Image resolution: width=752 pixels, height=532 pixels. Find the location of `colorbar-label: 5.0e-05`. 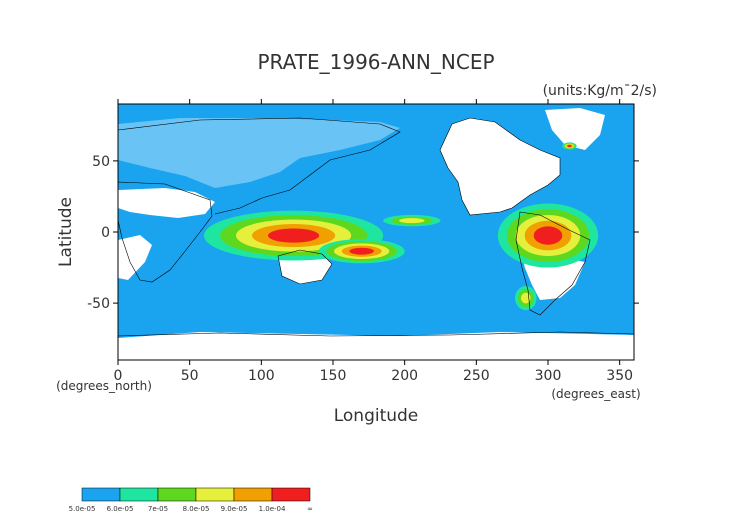

colorbar-label: 5.0e-05 is located at coordinates (82, 509).